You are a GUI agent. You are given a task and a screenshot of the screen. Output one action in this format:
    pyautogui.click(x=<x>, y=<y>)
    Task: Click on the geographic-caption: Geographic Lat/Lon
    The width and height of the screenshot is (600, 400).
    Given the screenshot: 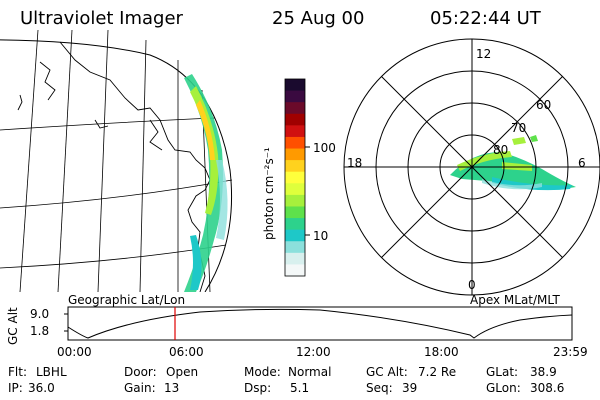 What is the action you would take?
    pyautogui.click(x=127, y=300)
    